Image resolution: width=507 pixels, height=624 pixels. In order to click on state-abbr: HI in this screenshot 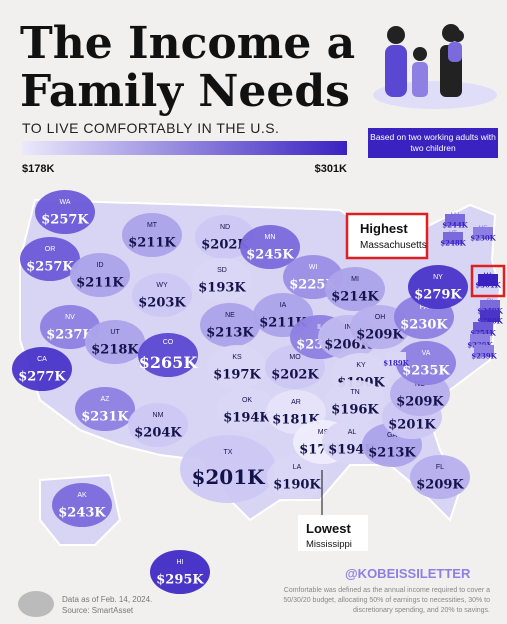, I will do `click(180, 562)`.